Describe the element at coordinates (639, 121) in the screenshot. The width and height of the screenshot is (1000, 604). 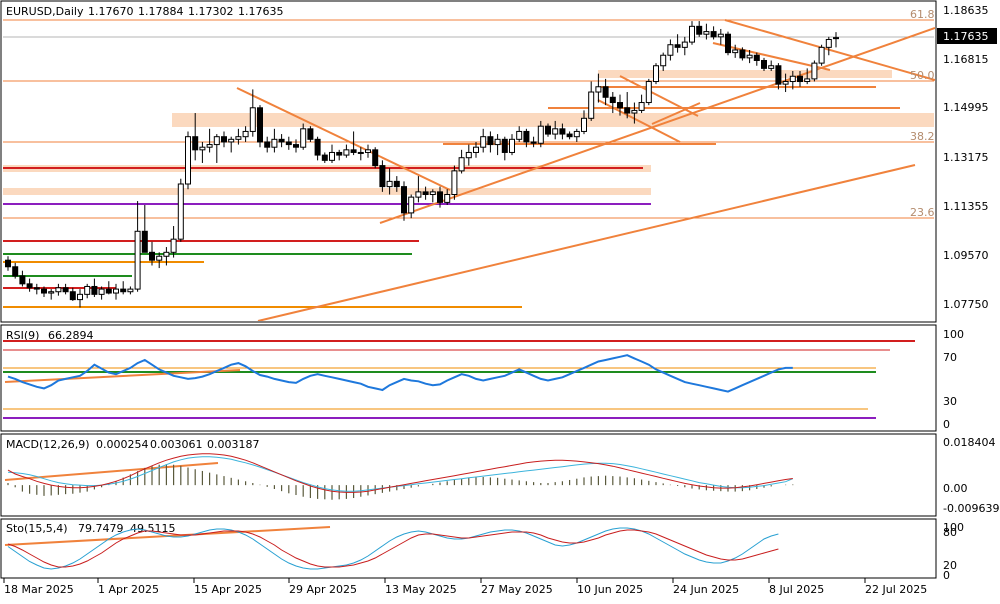
I see `flag-bottom-line` at that location.